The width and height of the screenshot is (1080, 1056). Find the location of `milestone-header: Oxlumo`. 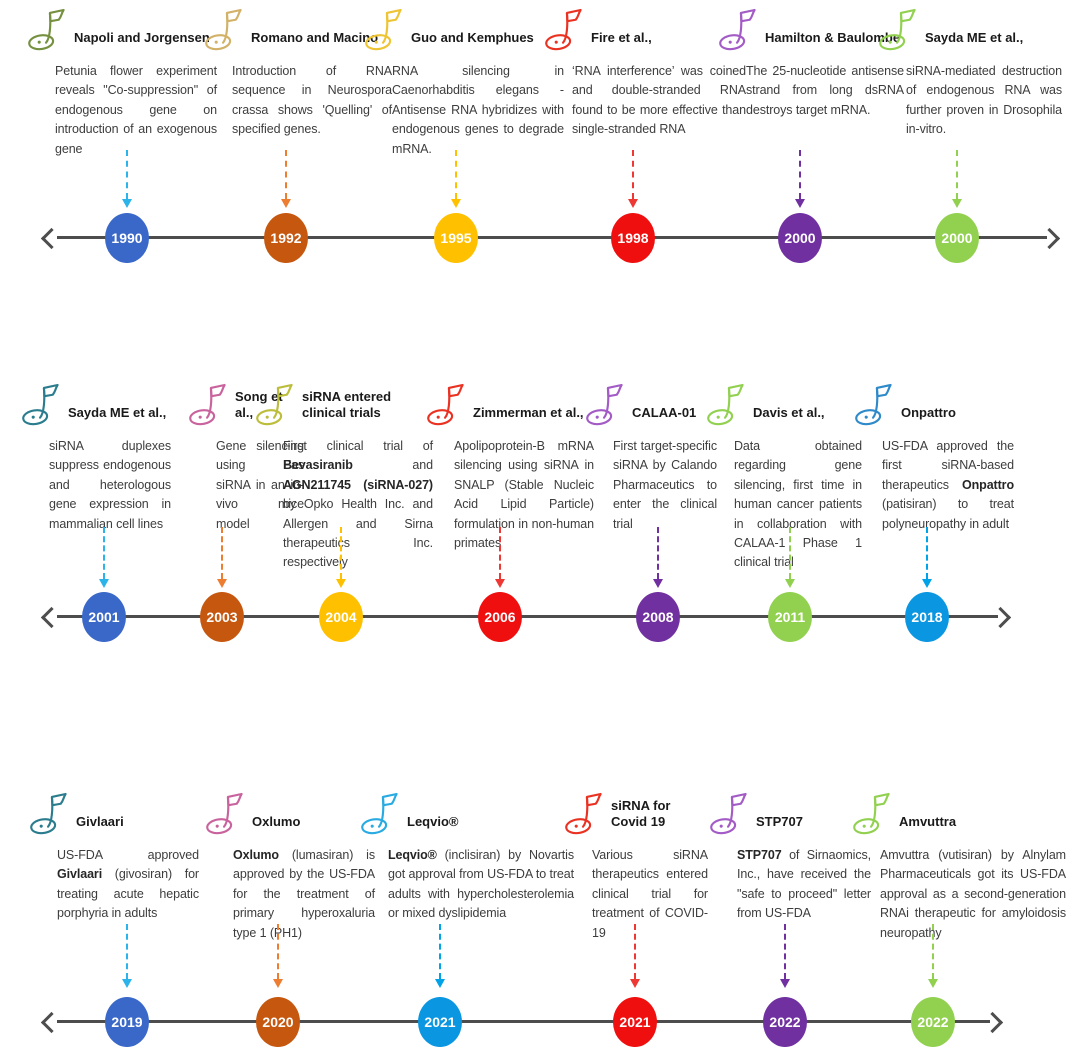

milestone-header: Oxlumo is located at coordinates (290, 813).